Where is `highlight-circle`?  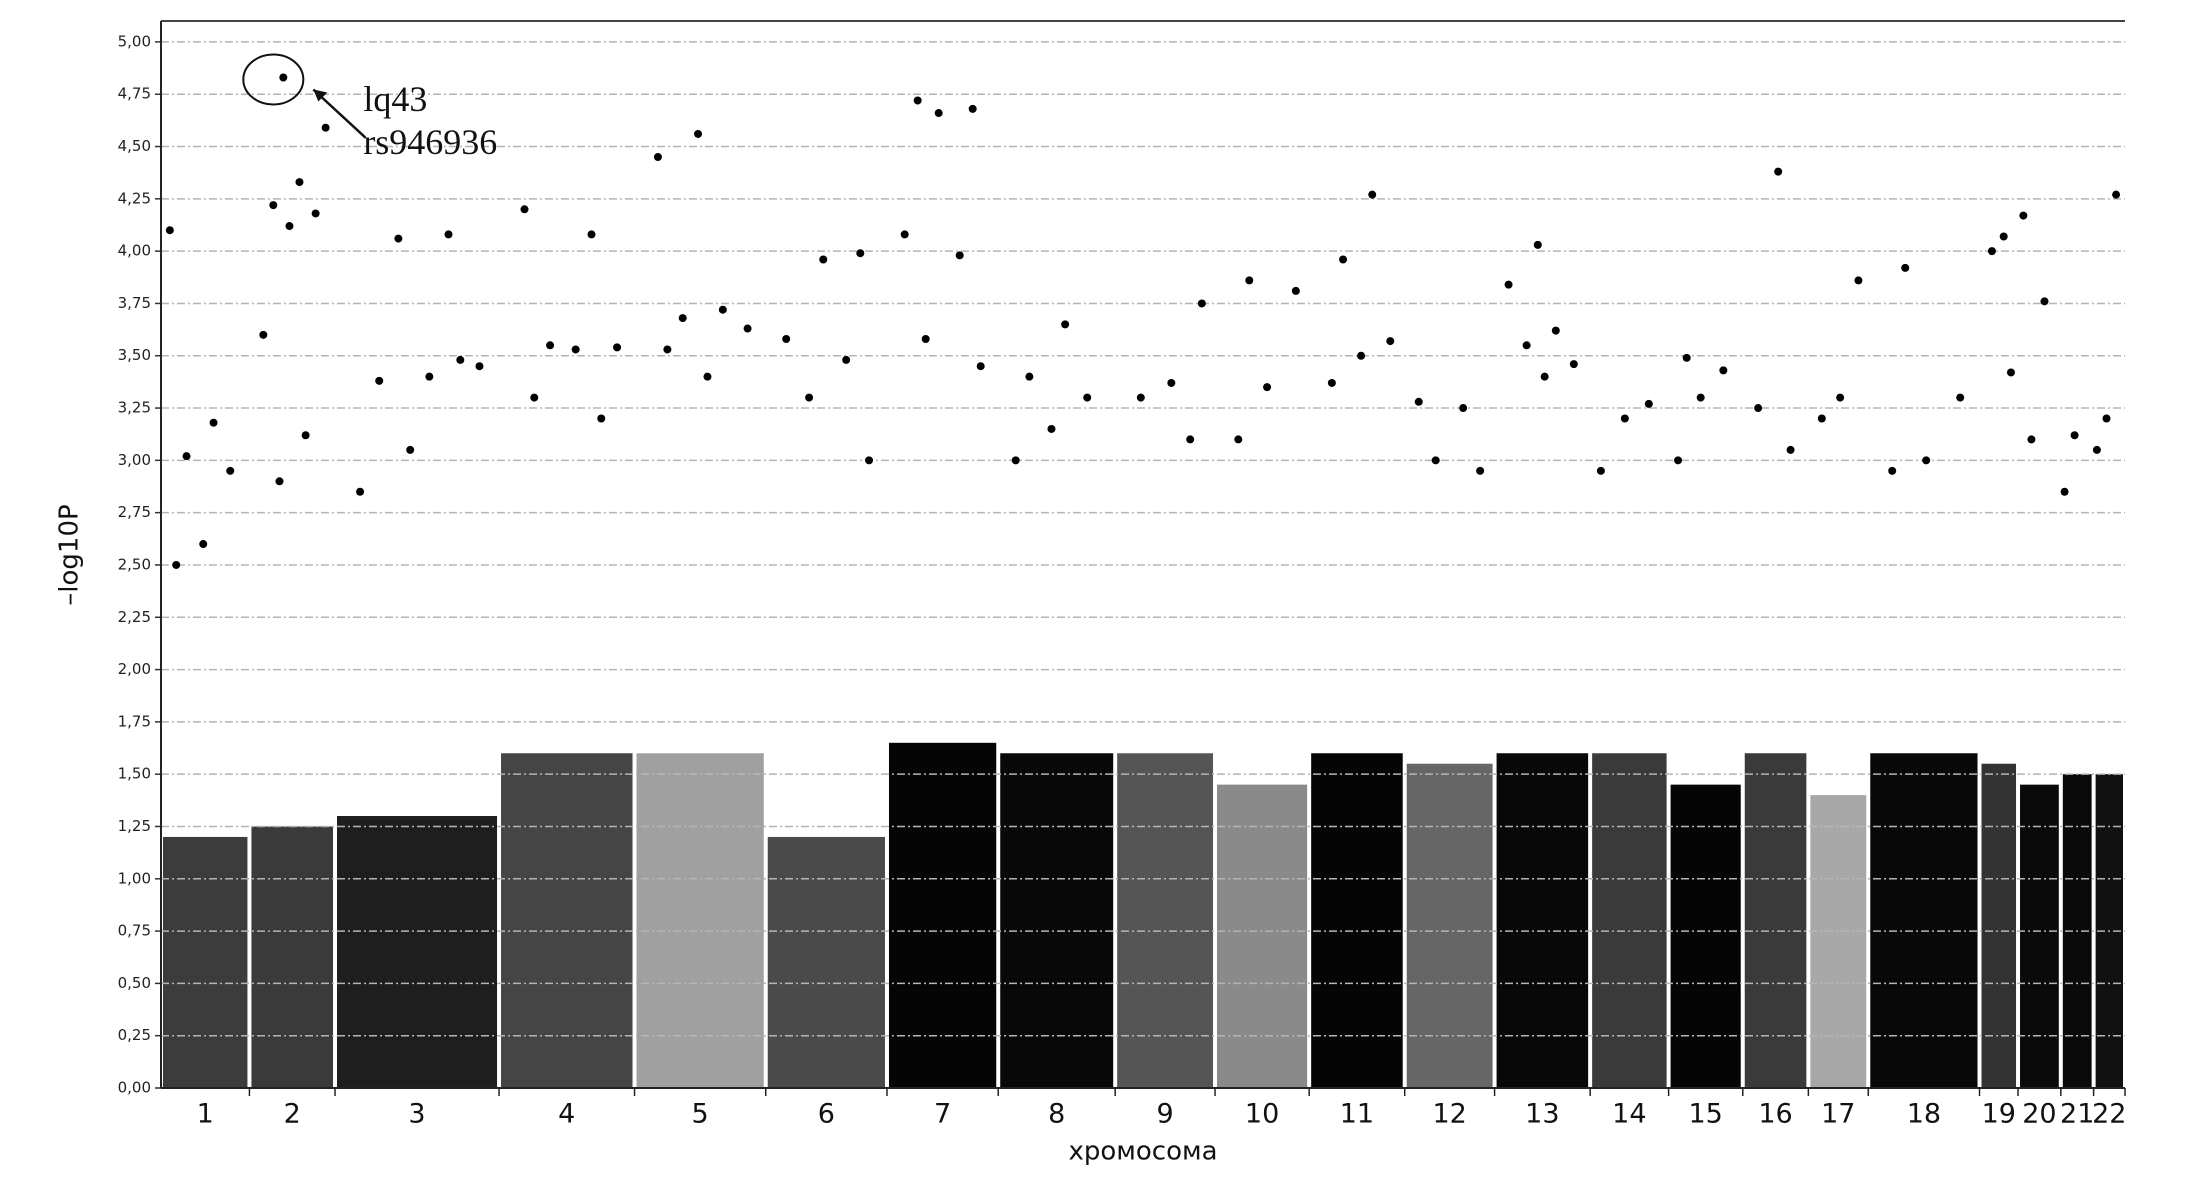
highlight-circle is located at coordinates (273, 79).